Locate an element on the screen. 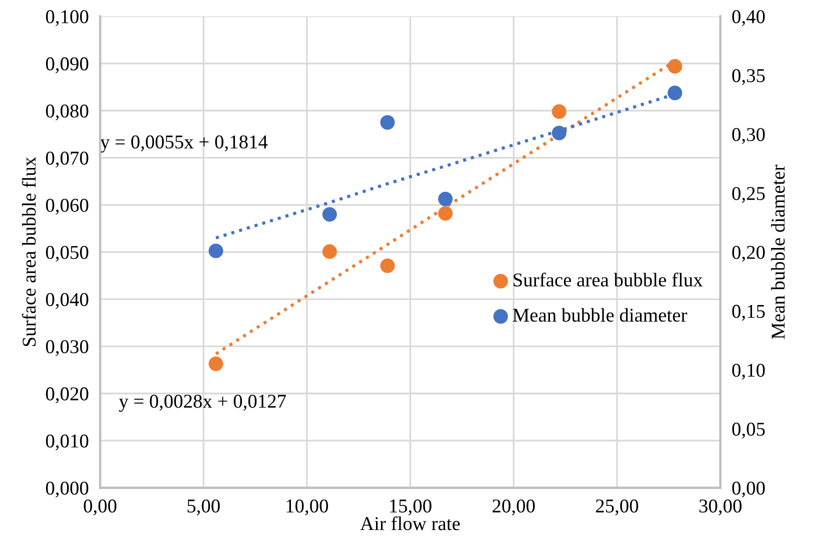 Image resolution: width=814 pixels, height=545 pixels. x-tick-label: 0,00 is located at coordinates (100, 507).